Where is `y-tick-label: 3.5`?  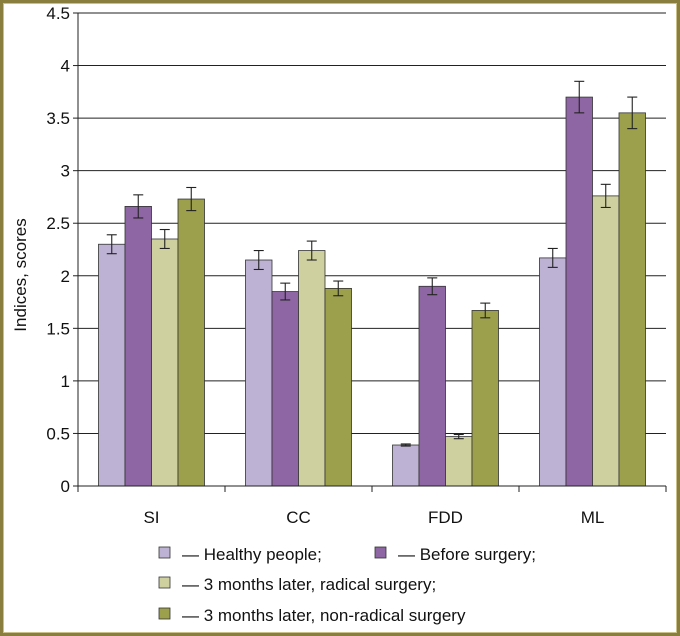 y-tick-label: 3.5 is located at coordinates (58, 118).